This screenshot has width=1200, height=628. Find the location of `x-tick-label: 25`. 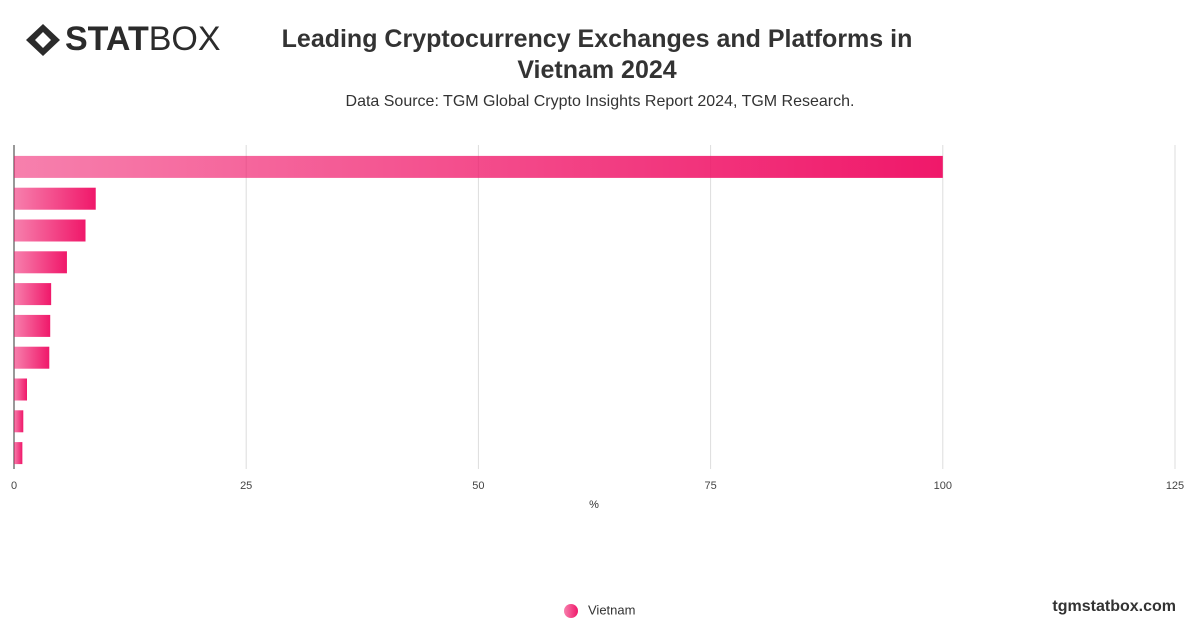

x-tick-label: 25 is located at coordinates (246, 486).